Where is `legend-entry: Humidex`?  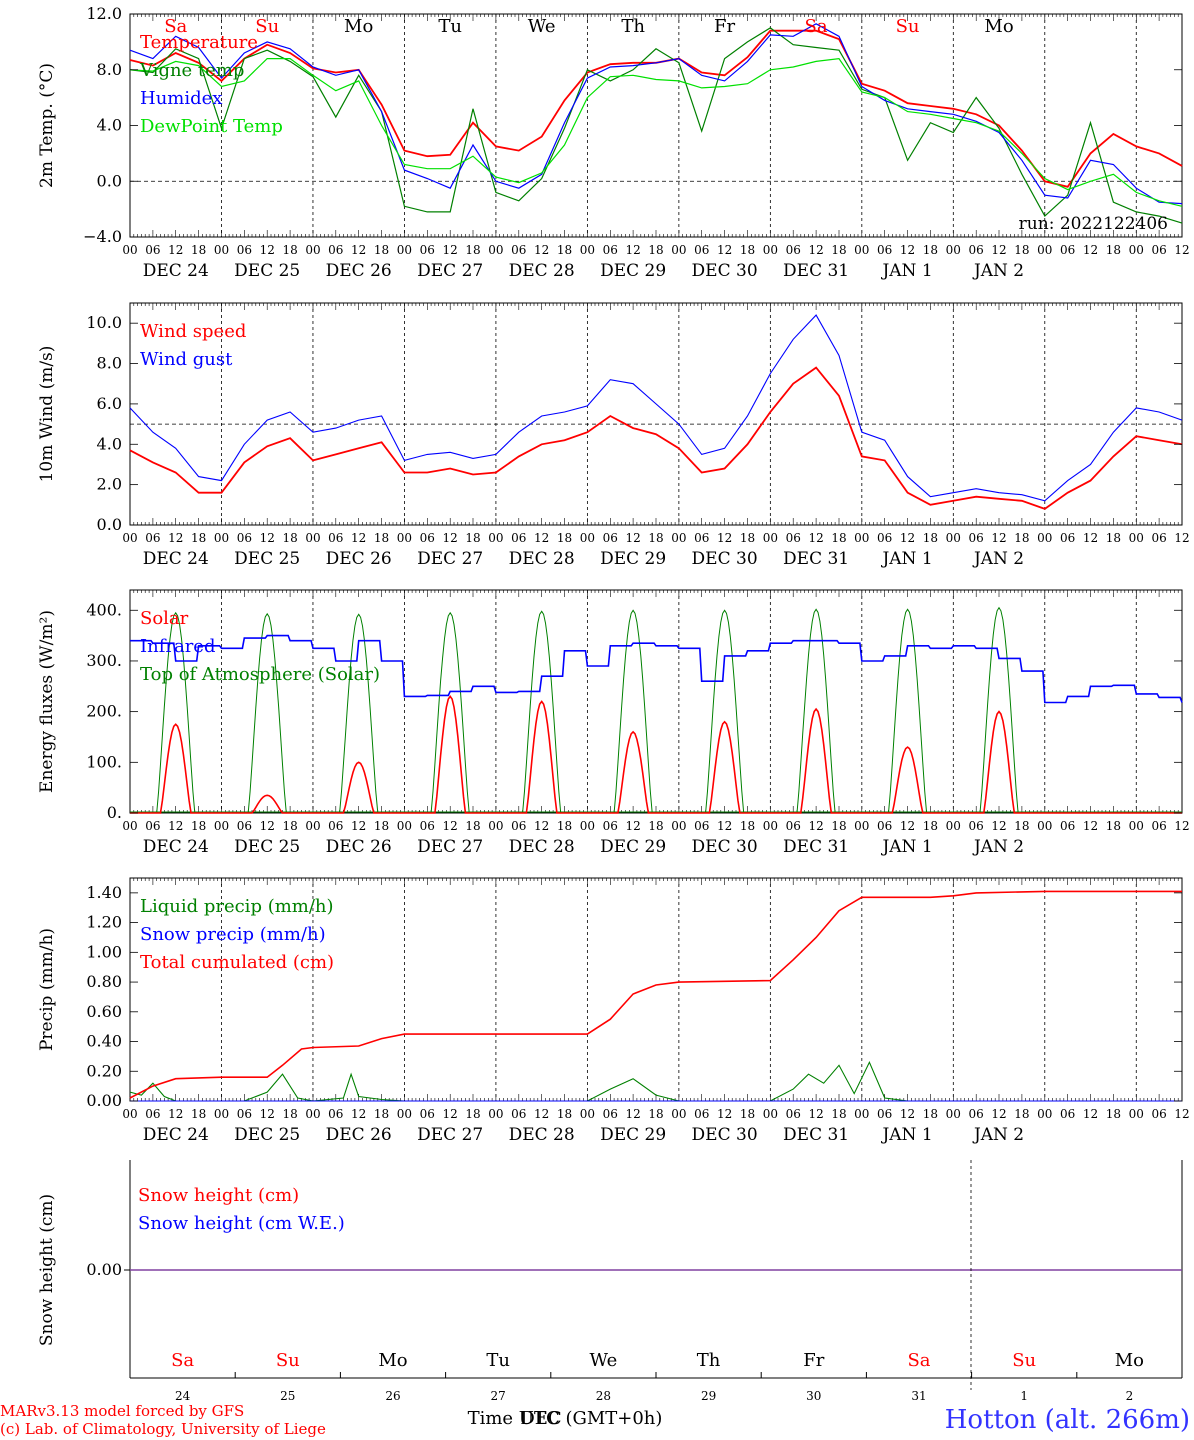
legend-entry: Humidex is located at coordinates (181, 98).